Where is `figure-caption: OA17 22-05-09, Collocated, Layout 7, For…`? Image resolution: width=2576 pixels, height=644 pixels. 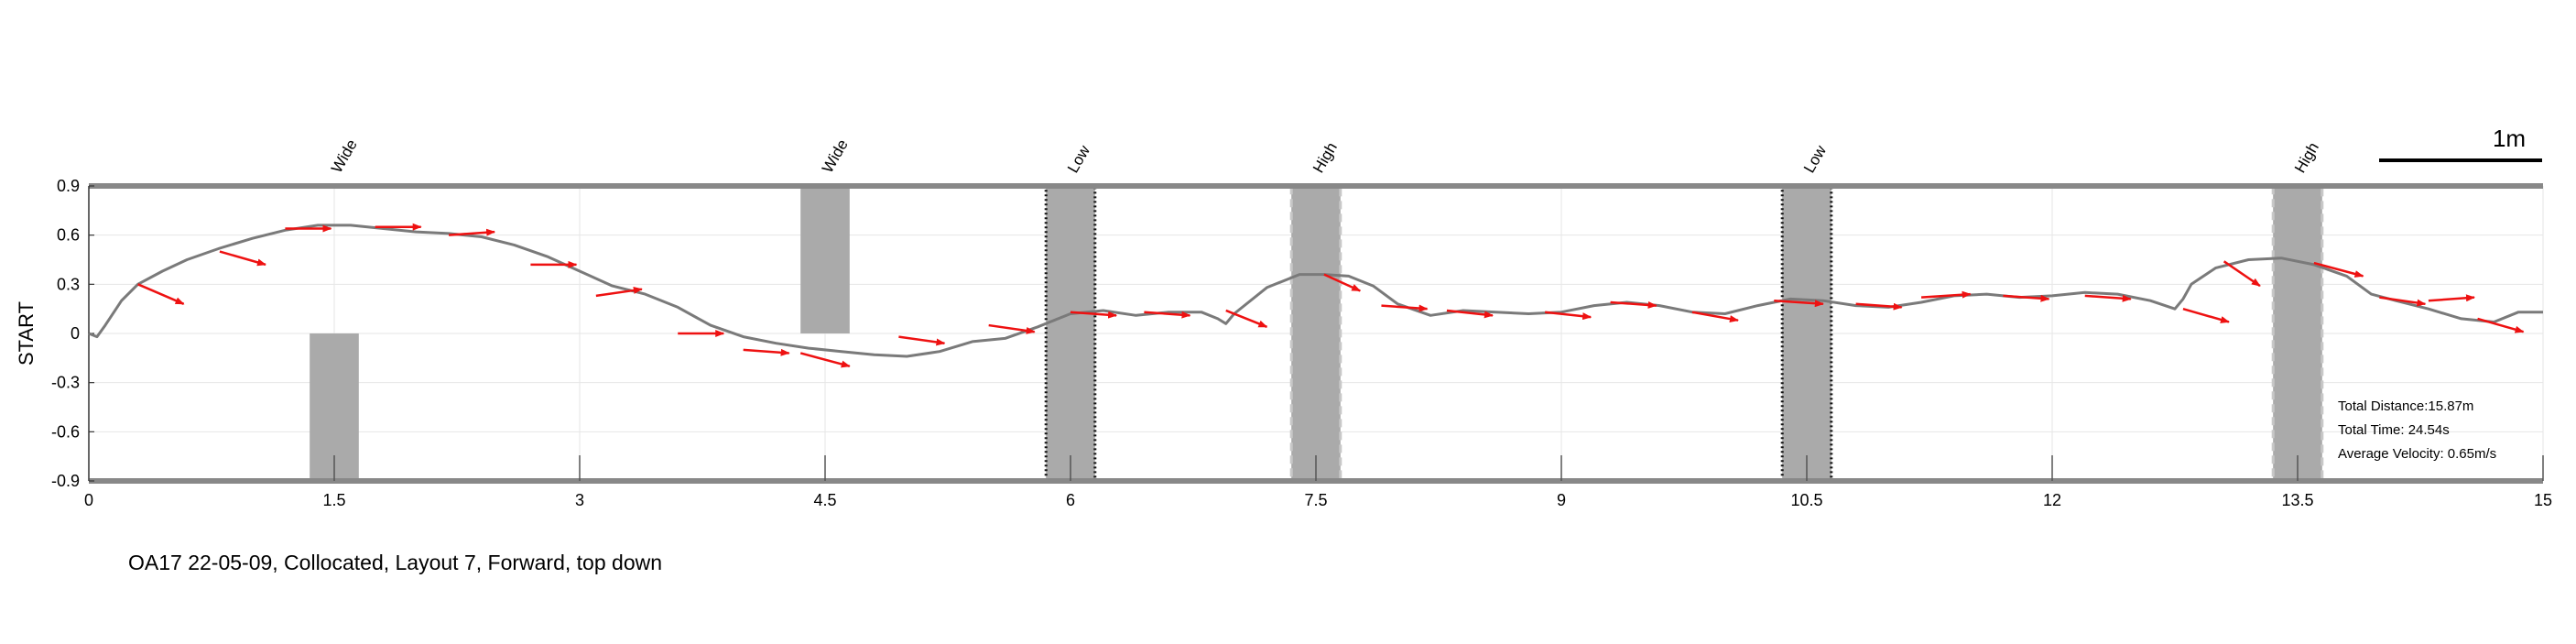
figure-caption: OA17 22-05-09, Collocated, Layout 7, For… is located at coordinates (395, 563).